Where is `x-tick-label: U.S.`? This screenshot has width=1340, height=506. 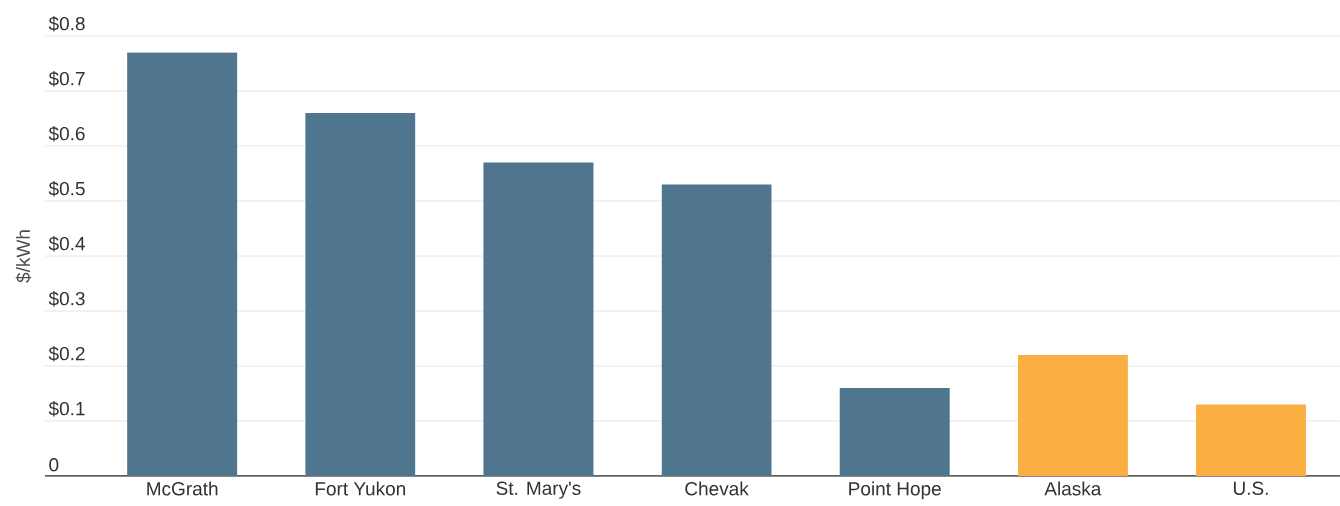 x-tick-label: U.S. is located at coordinates (1250, 488).